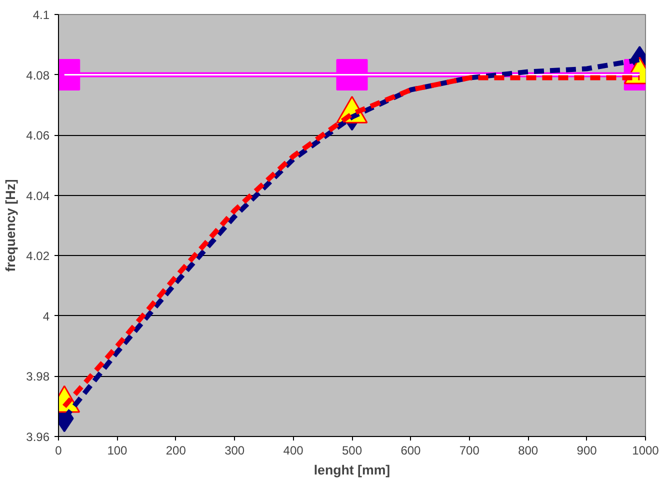 The image size is (659, 480). Describe the element at coordinates (352, 470) in the screenshot. I see `x-axis-title: lenght [mm]` at that location.